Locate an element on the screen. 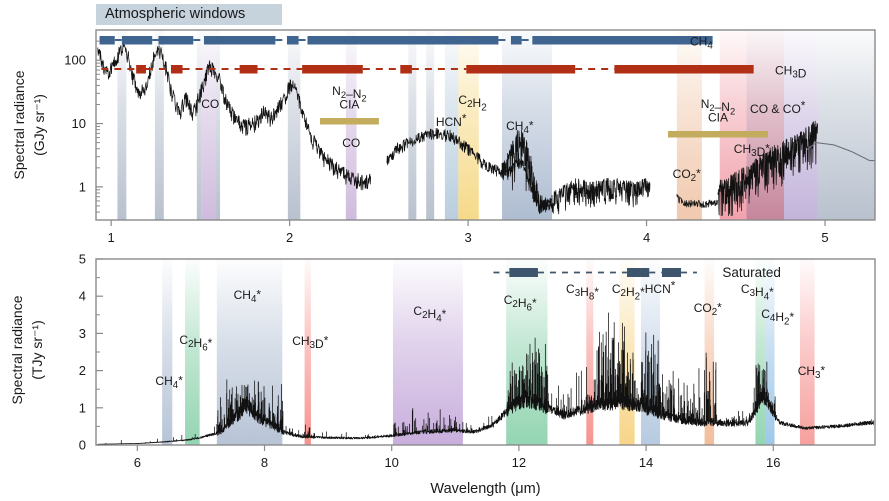  band-C2H2-3.0 is located at coordinates (468, 125).